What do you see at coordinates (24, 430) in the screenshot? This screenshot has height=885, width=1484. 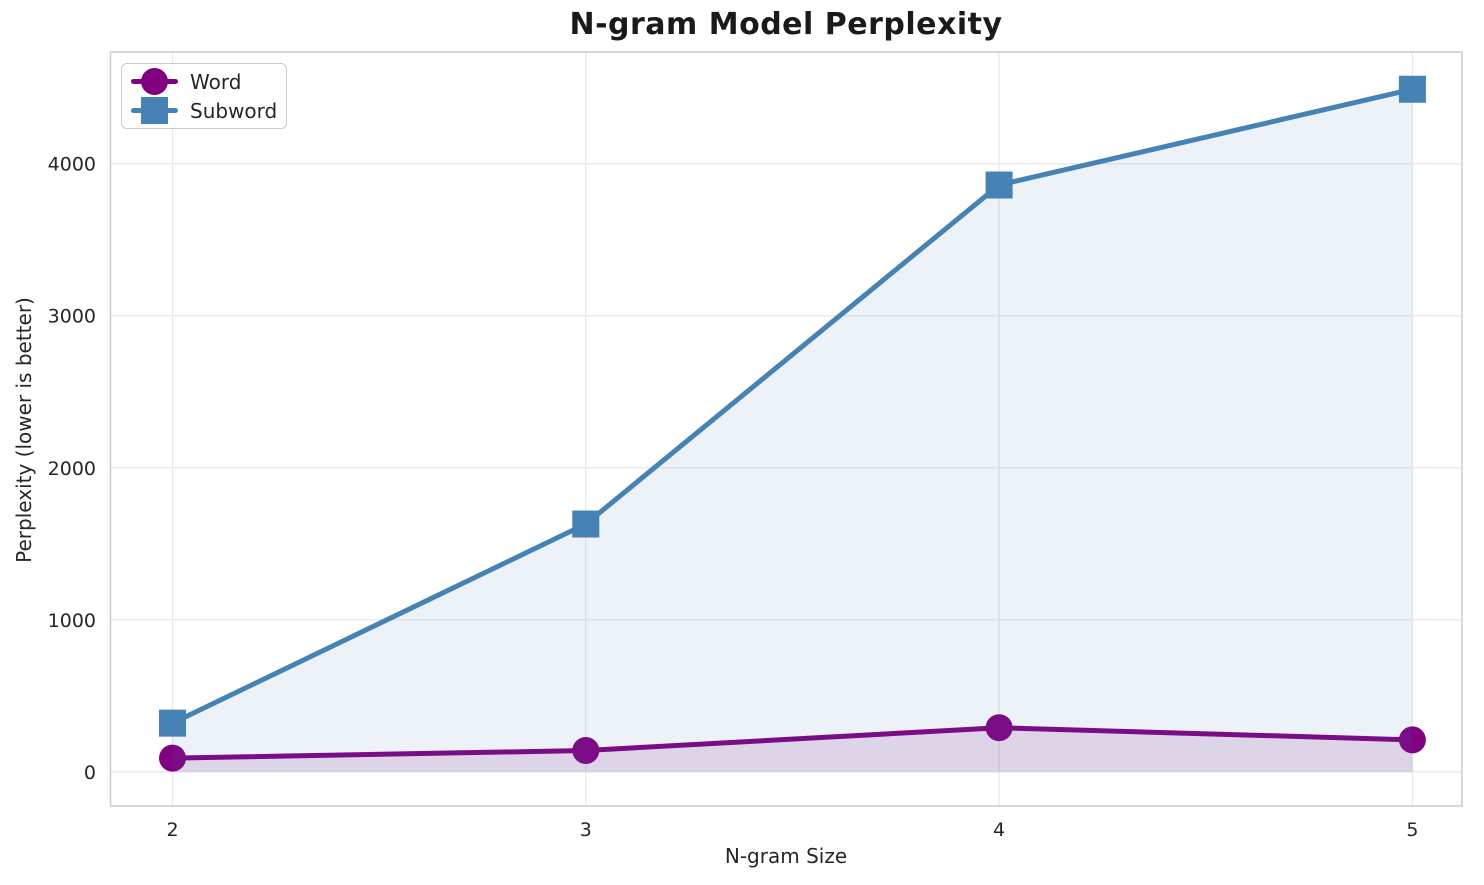 I see `y-axis-label: Perplexity (lower is better)` at bounding box center [24, 430].